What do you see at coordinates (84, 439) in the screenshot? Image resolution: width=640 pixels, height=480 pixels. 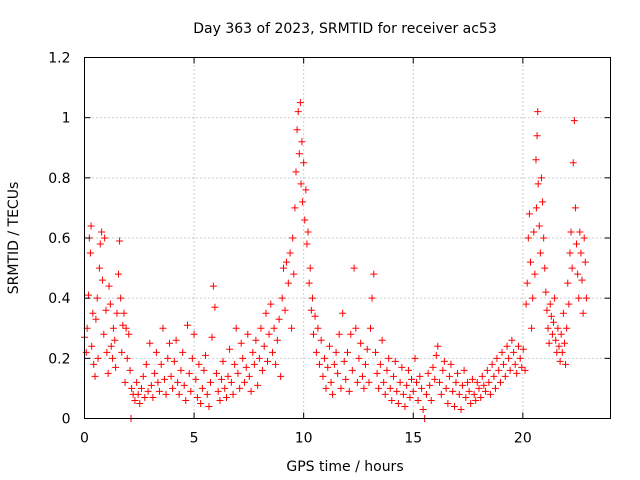 I see `x-tick-label: 0` at bounding box center [84, 439].